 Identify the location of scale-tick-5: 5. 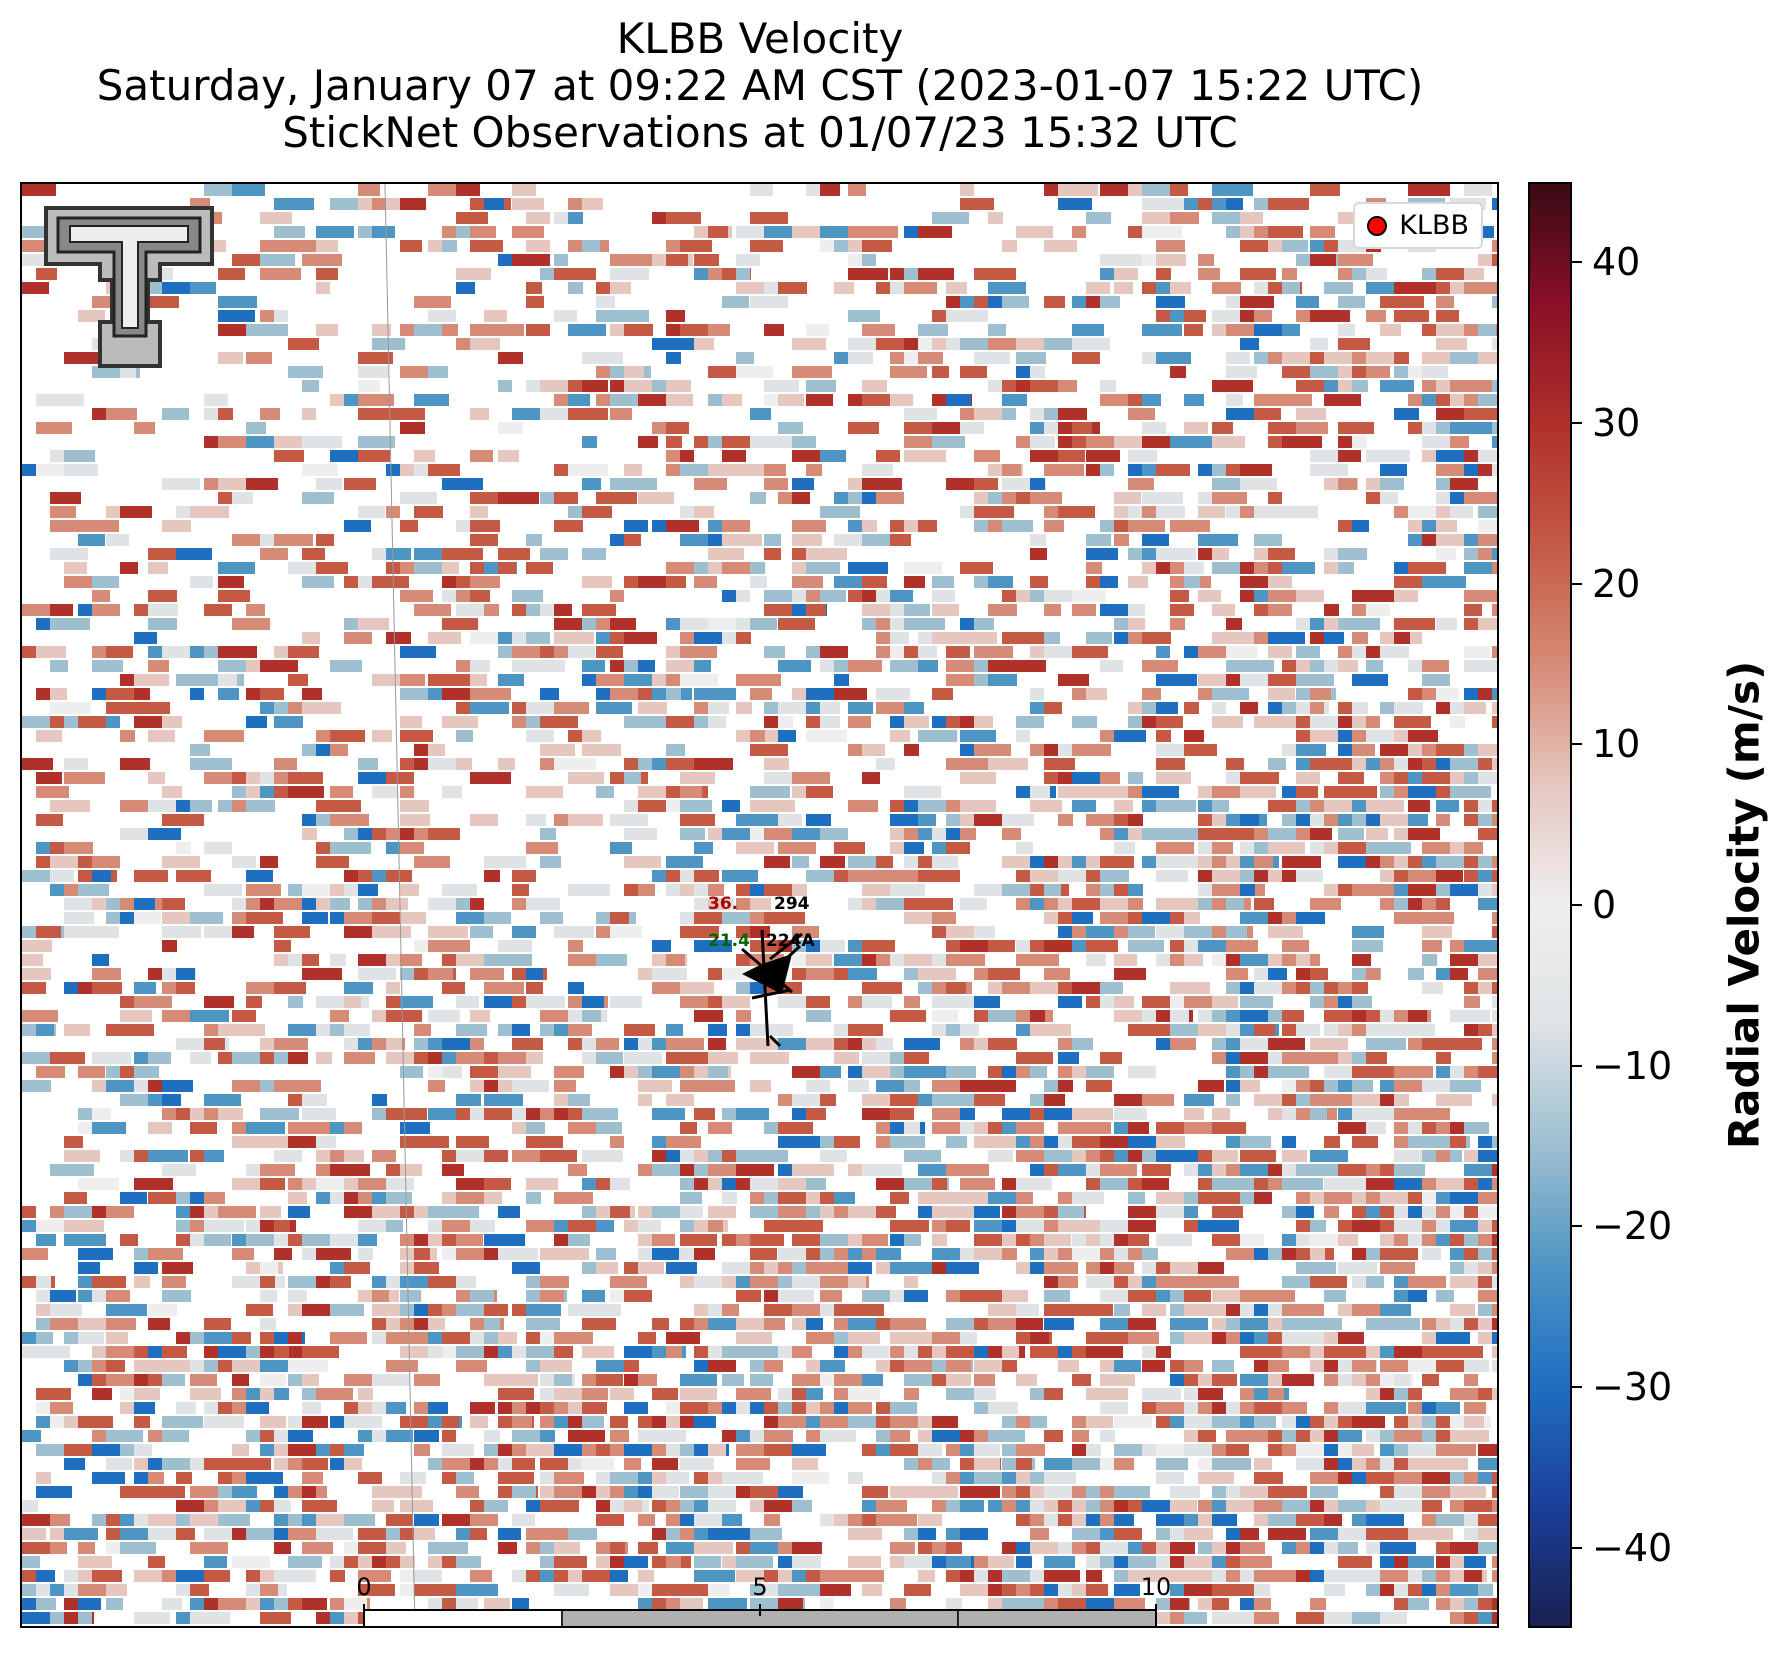
(759, 1587).